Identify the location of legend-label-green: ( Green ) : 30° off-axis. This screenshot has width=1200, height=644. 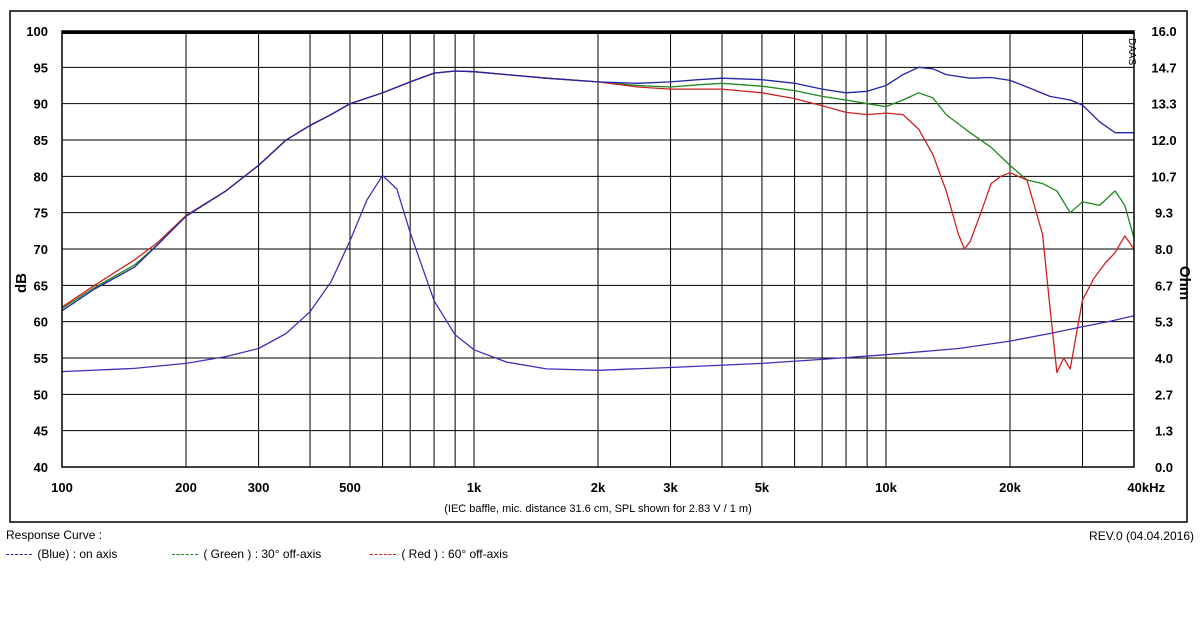
(262, 554).